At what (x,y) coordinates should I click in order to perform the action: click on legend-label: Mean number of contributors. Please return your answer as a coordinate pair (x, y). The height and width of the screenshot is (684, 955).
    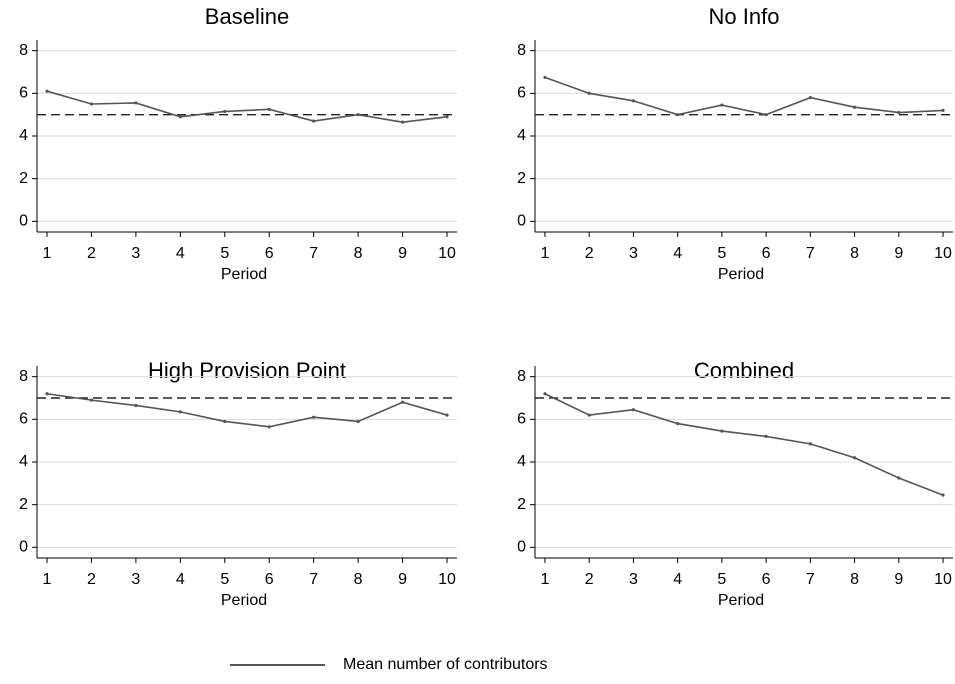
    Looking at the image, I should click on (445, 664).